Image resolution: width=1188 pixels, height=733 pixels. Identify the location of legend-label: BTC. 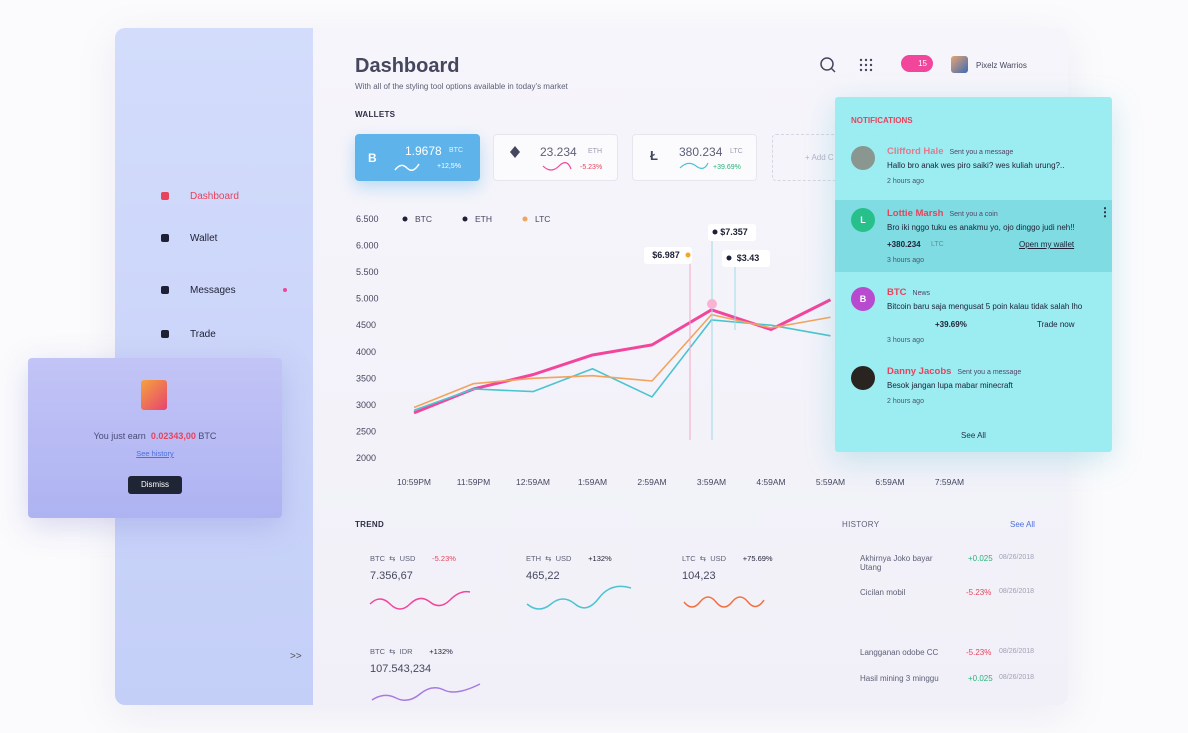
(423, 219).